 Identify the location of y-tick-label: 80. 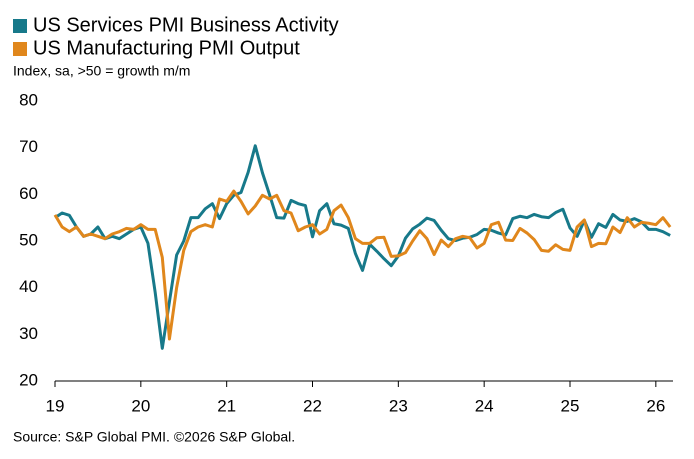
(28, 99).